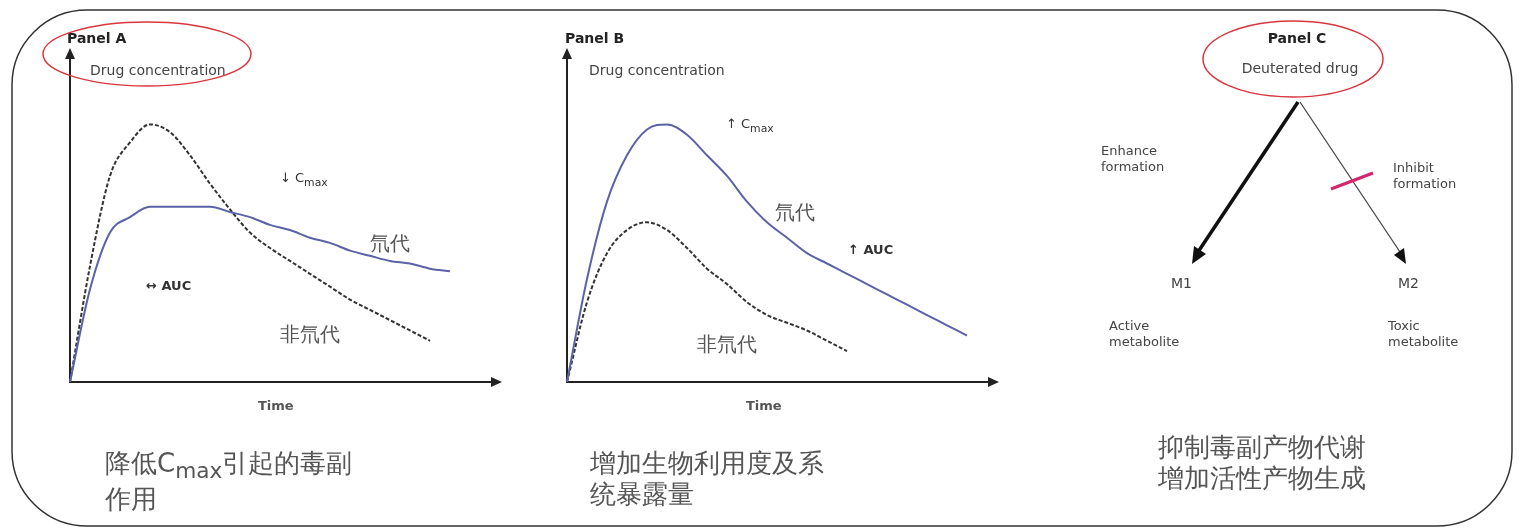 This screenshot has width=1522, height=530. Describe the element at coordinates (1262, 463) in the screenshot. I see `text: 抑制毒副产物代谢增加活性产物生成` at that location.